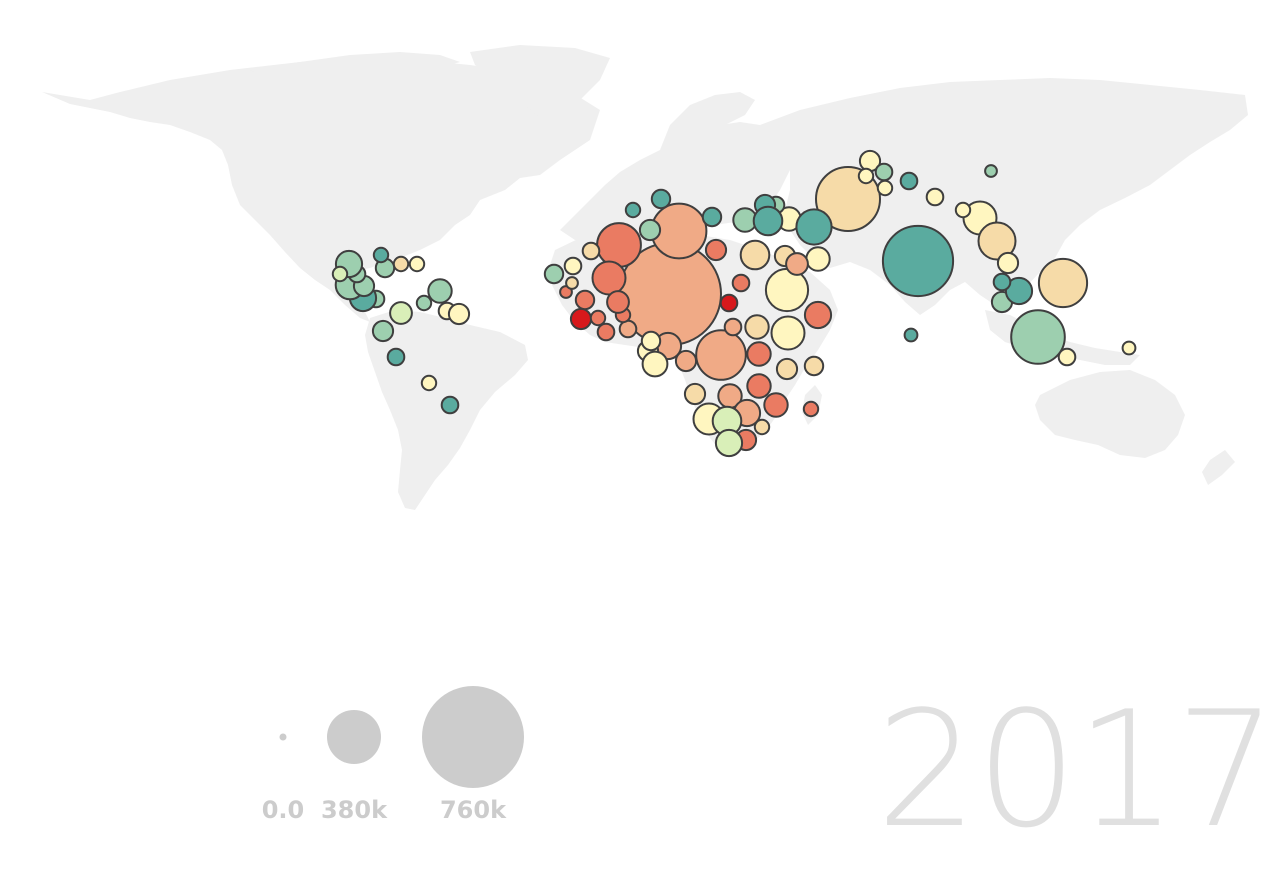 Image resolution: width=1276 pixels, height=876 pixels. Describe the element at coordinates (1076, 769) in the screenshot. I see `year-label: 2017` at that location.